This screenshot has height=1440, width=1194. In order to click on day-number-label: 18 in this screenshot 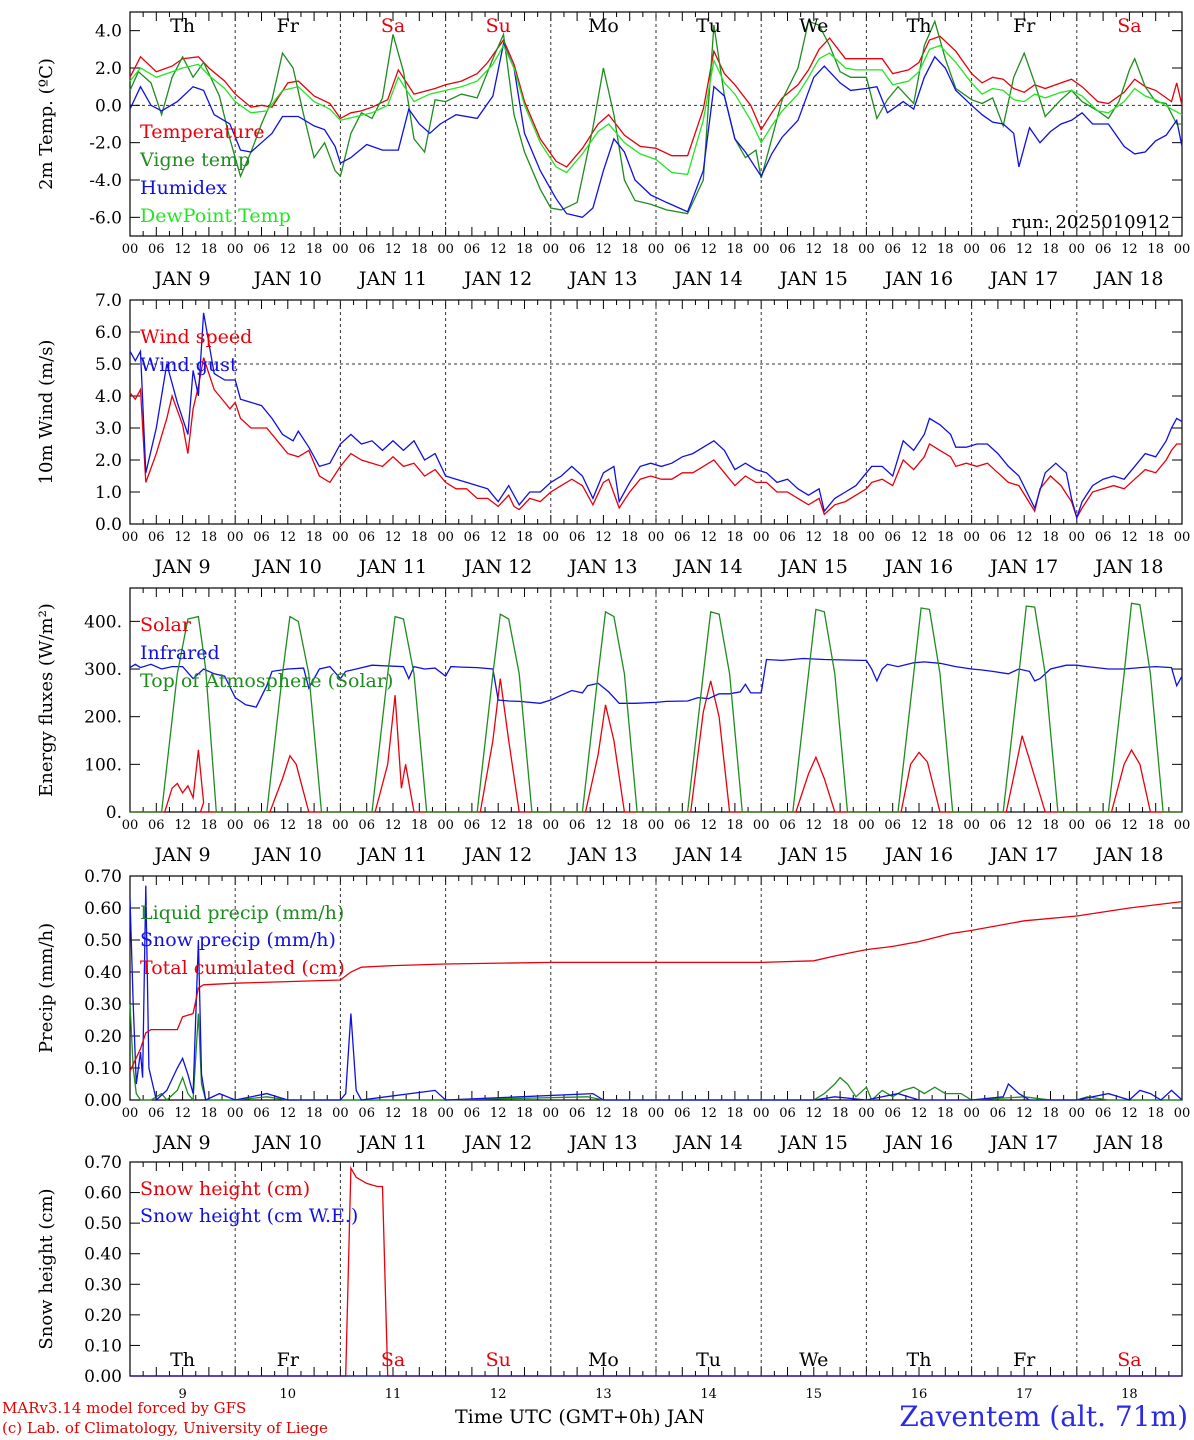, I will do `click(1129, 1394)`.